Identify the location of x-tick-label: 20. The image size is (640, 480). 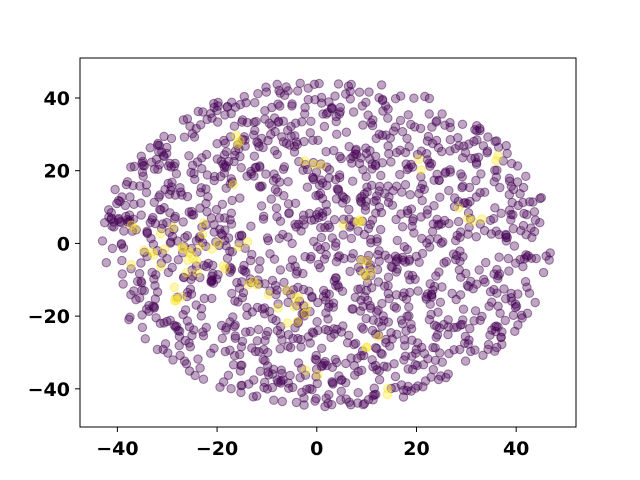
(416, 449).